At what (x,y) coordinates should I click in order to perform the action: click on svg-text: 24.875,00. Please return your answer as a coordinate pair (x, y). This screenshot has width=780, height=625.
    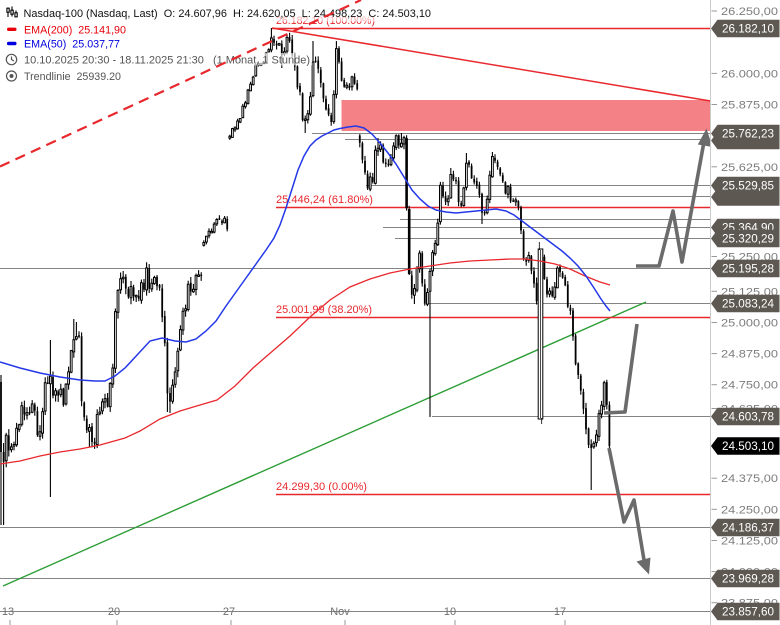
    Looking at the image, I should click on (749, 355).